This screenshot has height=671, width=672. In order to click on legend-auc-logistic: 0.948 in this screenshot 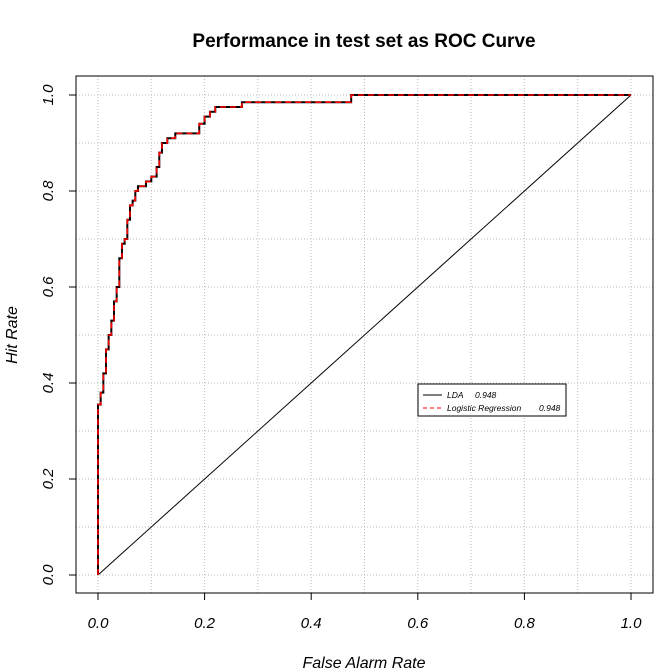, I will do `click(550, 408)`.